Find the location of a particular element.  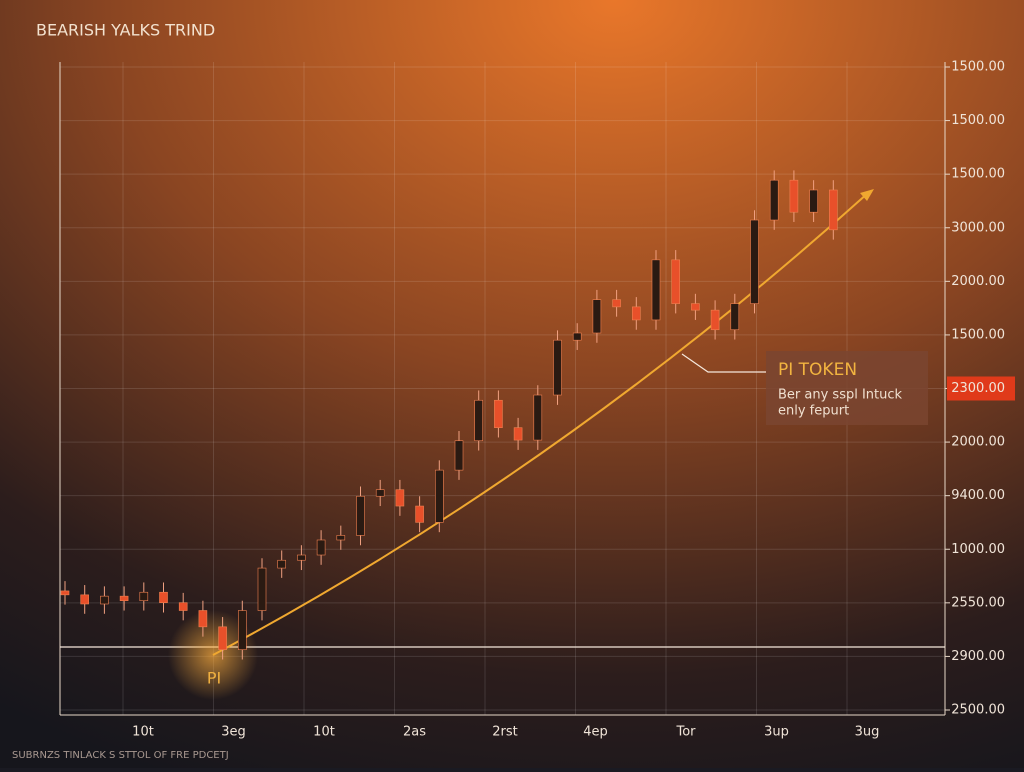

label-highlight is located at coordinates (981, 388).